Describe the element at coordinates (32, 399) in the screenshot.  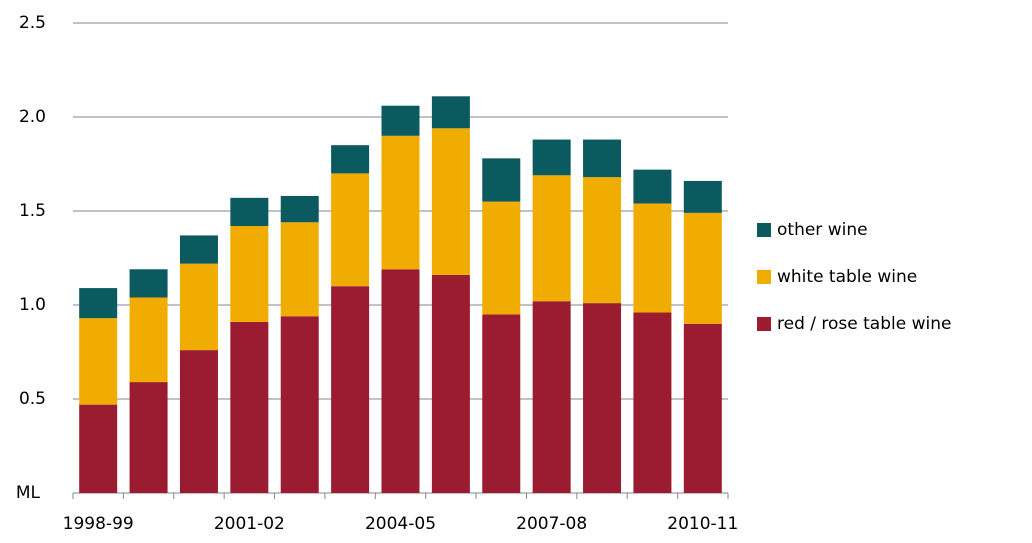
I see `y-tick-label: 0.5` at that location.